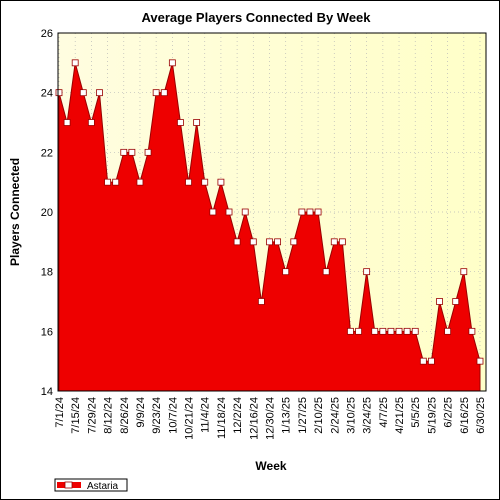 This screenshot has height=500, width=500. What do you see at coordinates (103, 486) in the screenshot?
I see `legend-label: Astaria` at bounding box center [103, 486].